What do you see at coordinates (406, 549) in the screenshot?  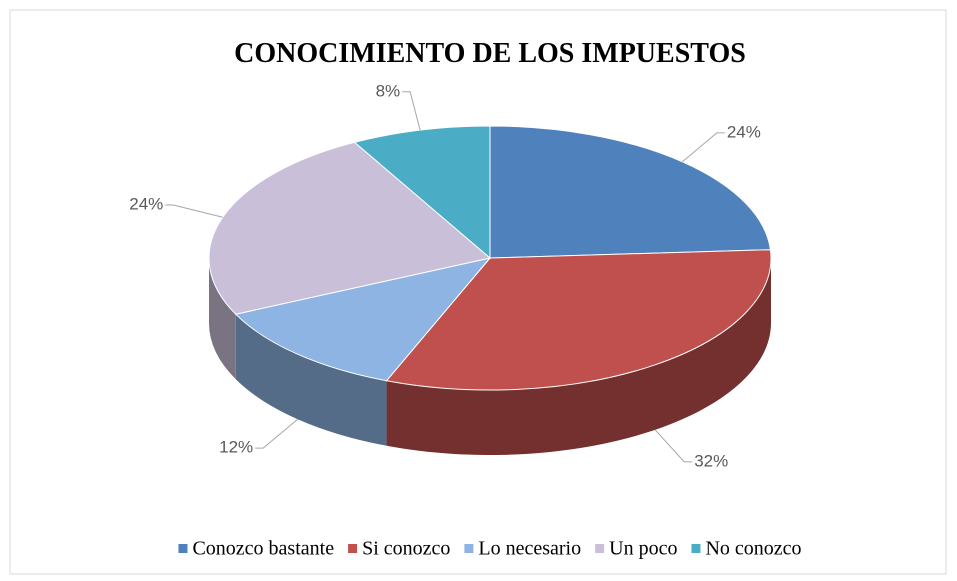 I see `legend-label: Si conozco` at bounding box center [406, 549].